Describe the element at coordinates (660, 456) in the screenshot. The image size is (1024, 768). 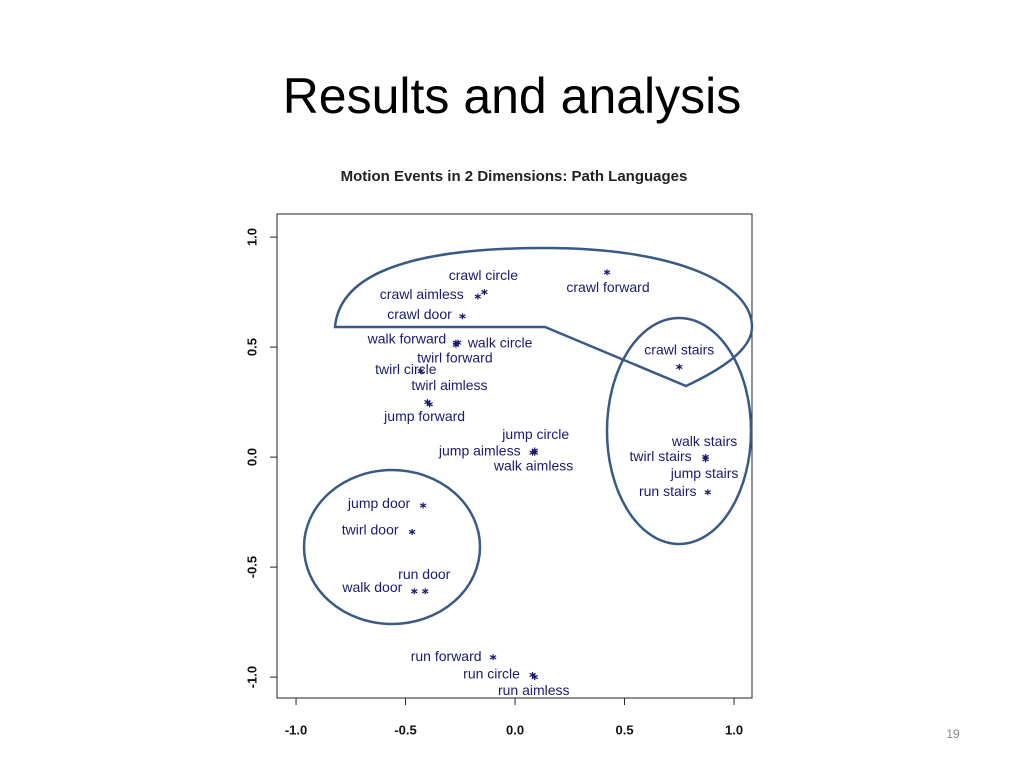
I see `point-label: twirl stairs` at that location.